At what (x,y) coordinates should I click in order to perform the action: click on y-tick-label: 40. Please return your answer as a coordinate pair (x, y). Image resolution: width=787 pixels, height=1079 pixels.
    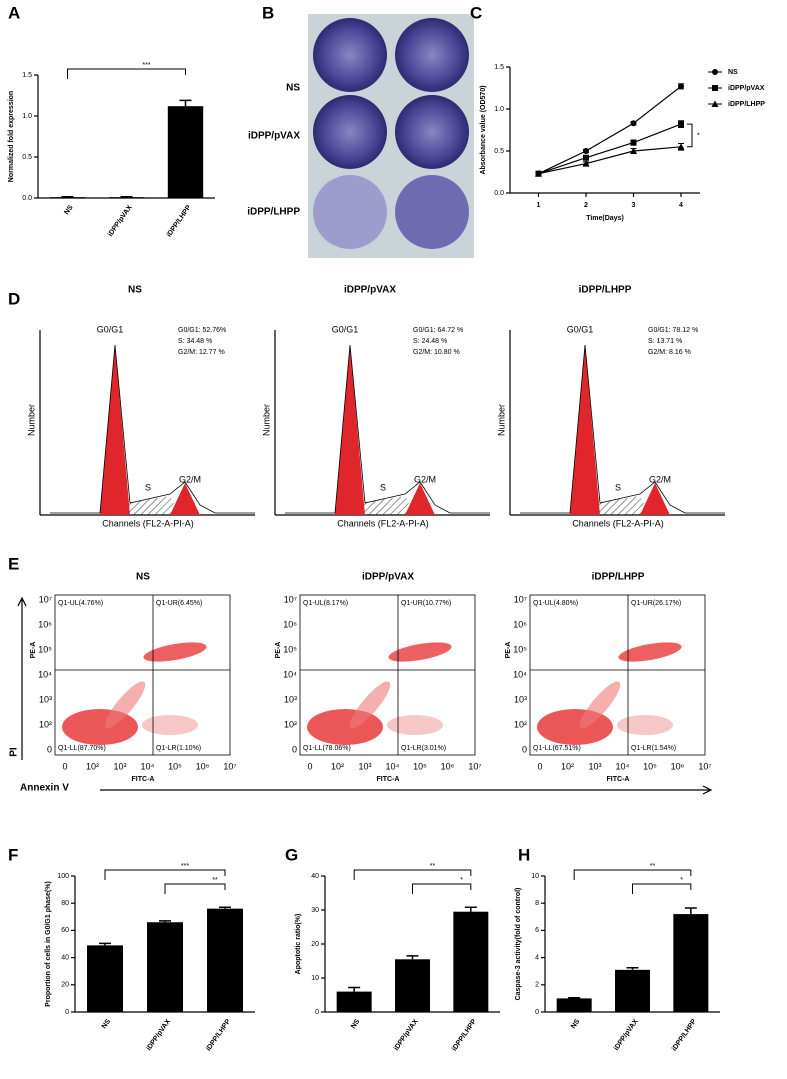
    Looking at the image, I should click on (315, 876).